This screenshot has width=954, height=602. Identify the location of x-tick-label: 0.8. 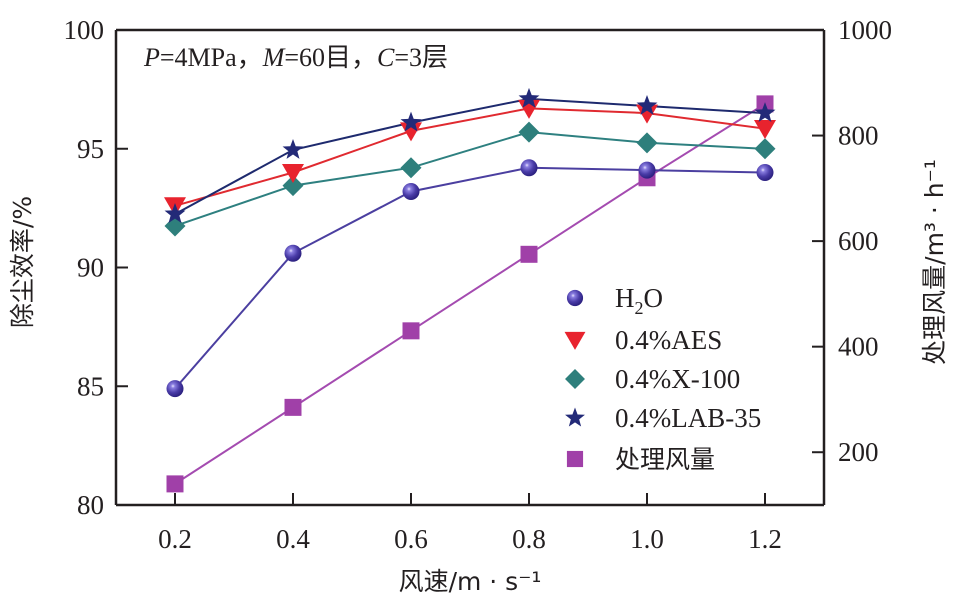
(529, 539).